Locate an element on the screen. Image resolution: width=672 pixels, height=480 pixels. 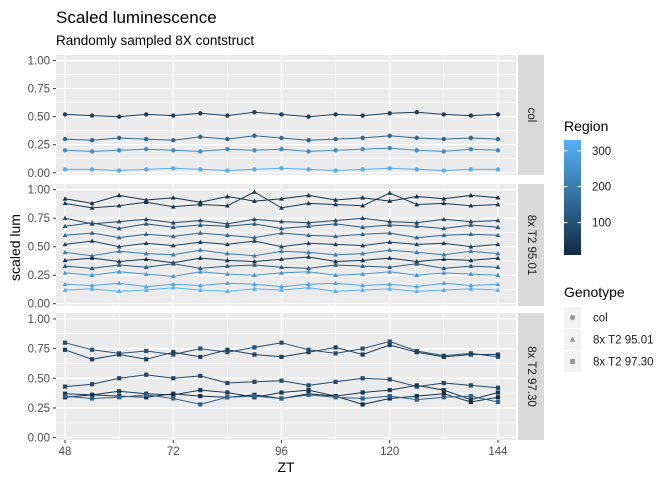
y-tick-label: 0.25 is located at coordinates (39, 146).